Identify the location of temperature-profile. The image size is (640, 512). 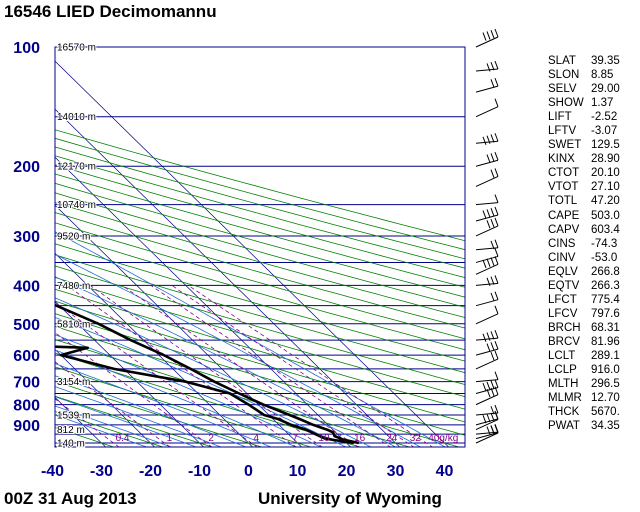
(207, 374).